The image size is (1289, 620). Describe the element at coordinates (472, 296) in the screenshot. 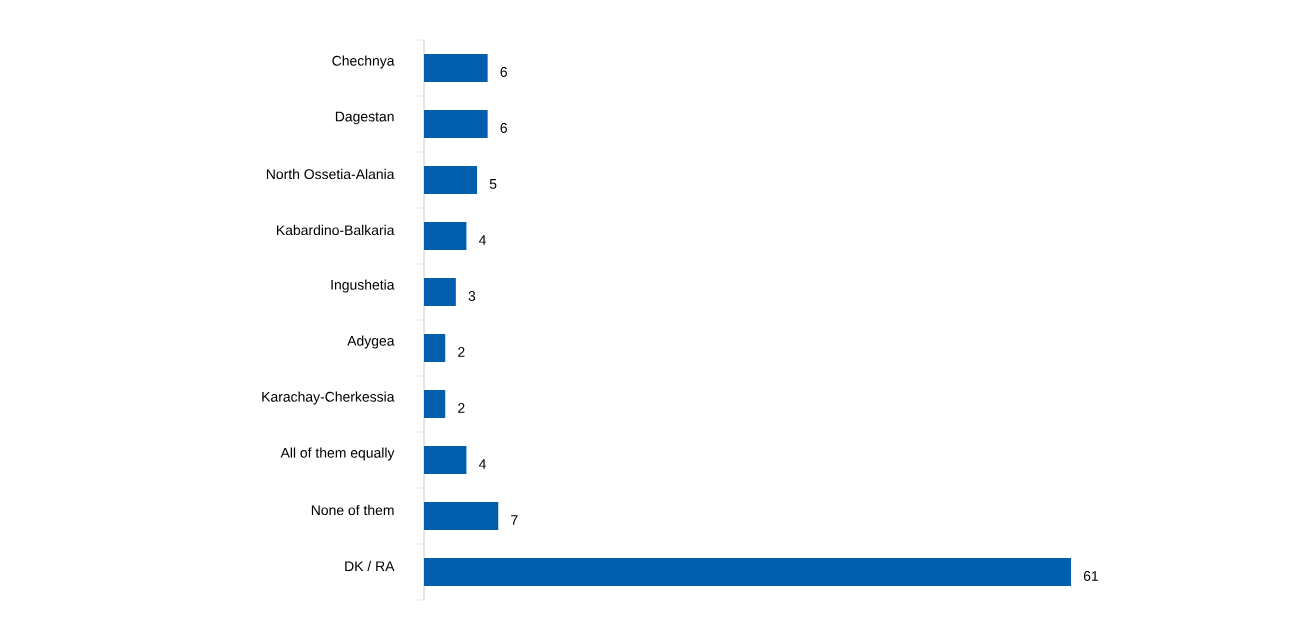

I see `data-label: 3` at that location.